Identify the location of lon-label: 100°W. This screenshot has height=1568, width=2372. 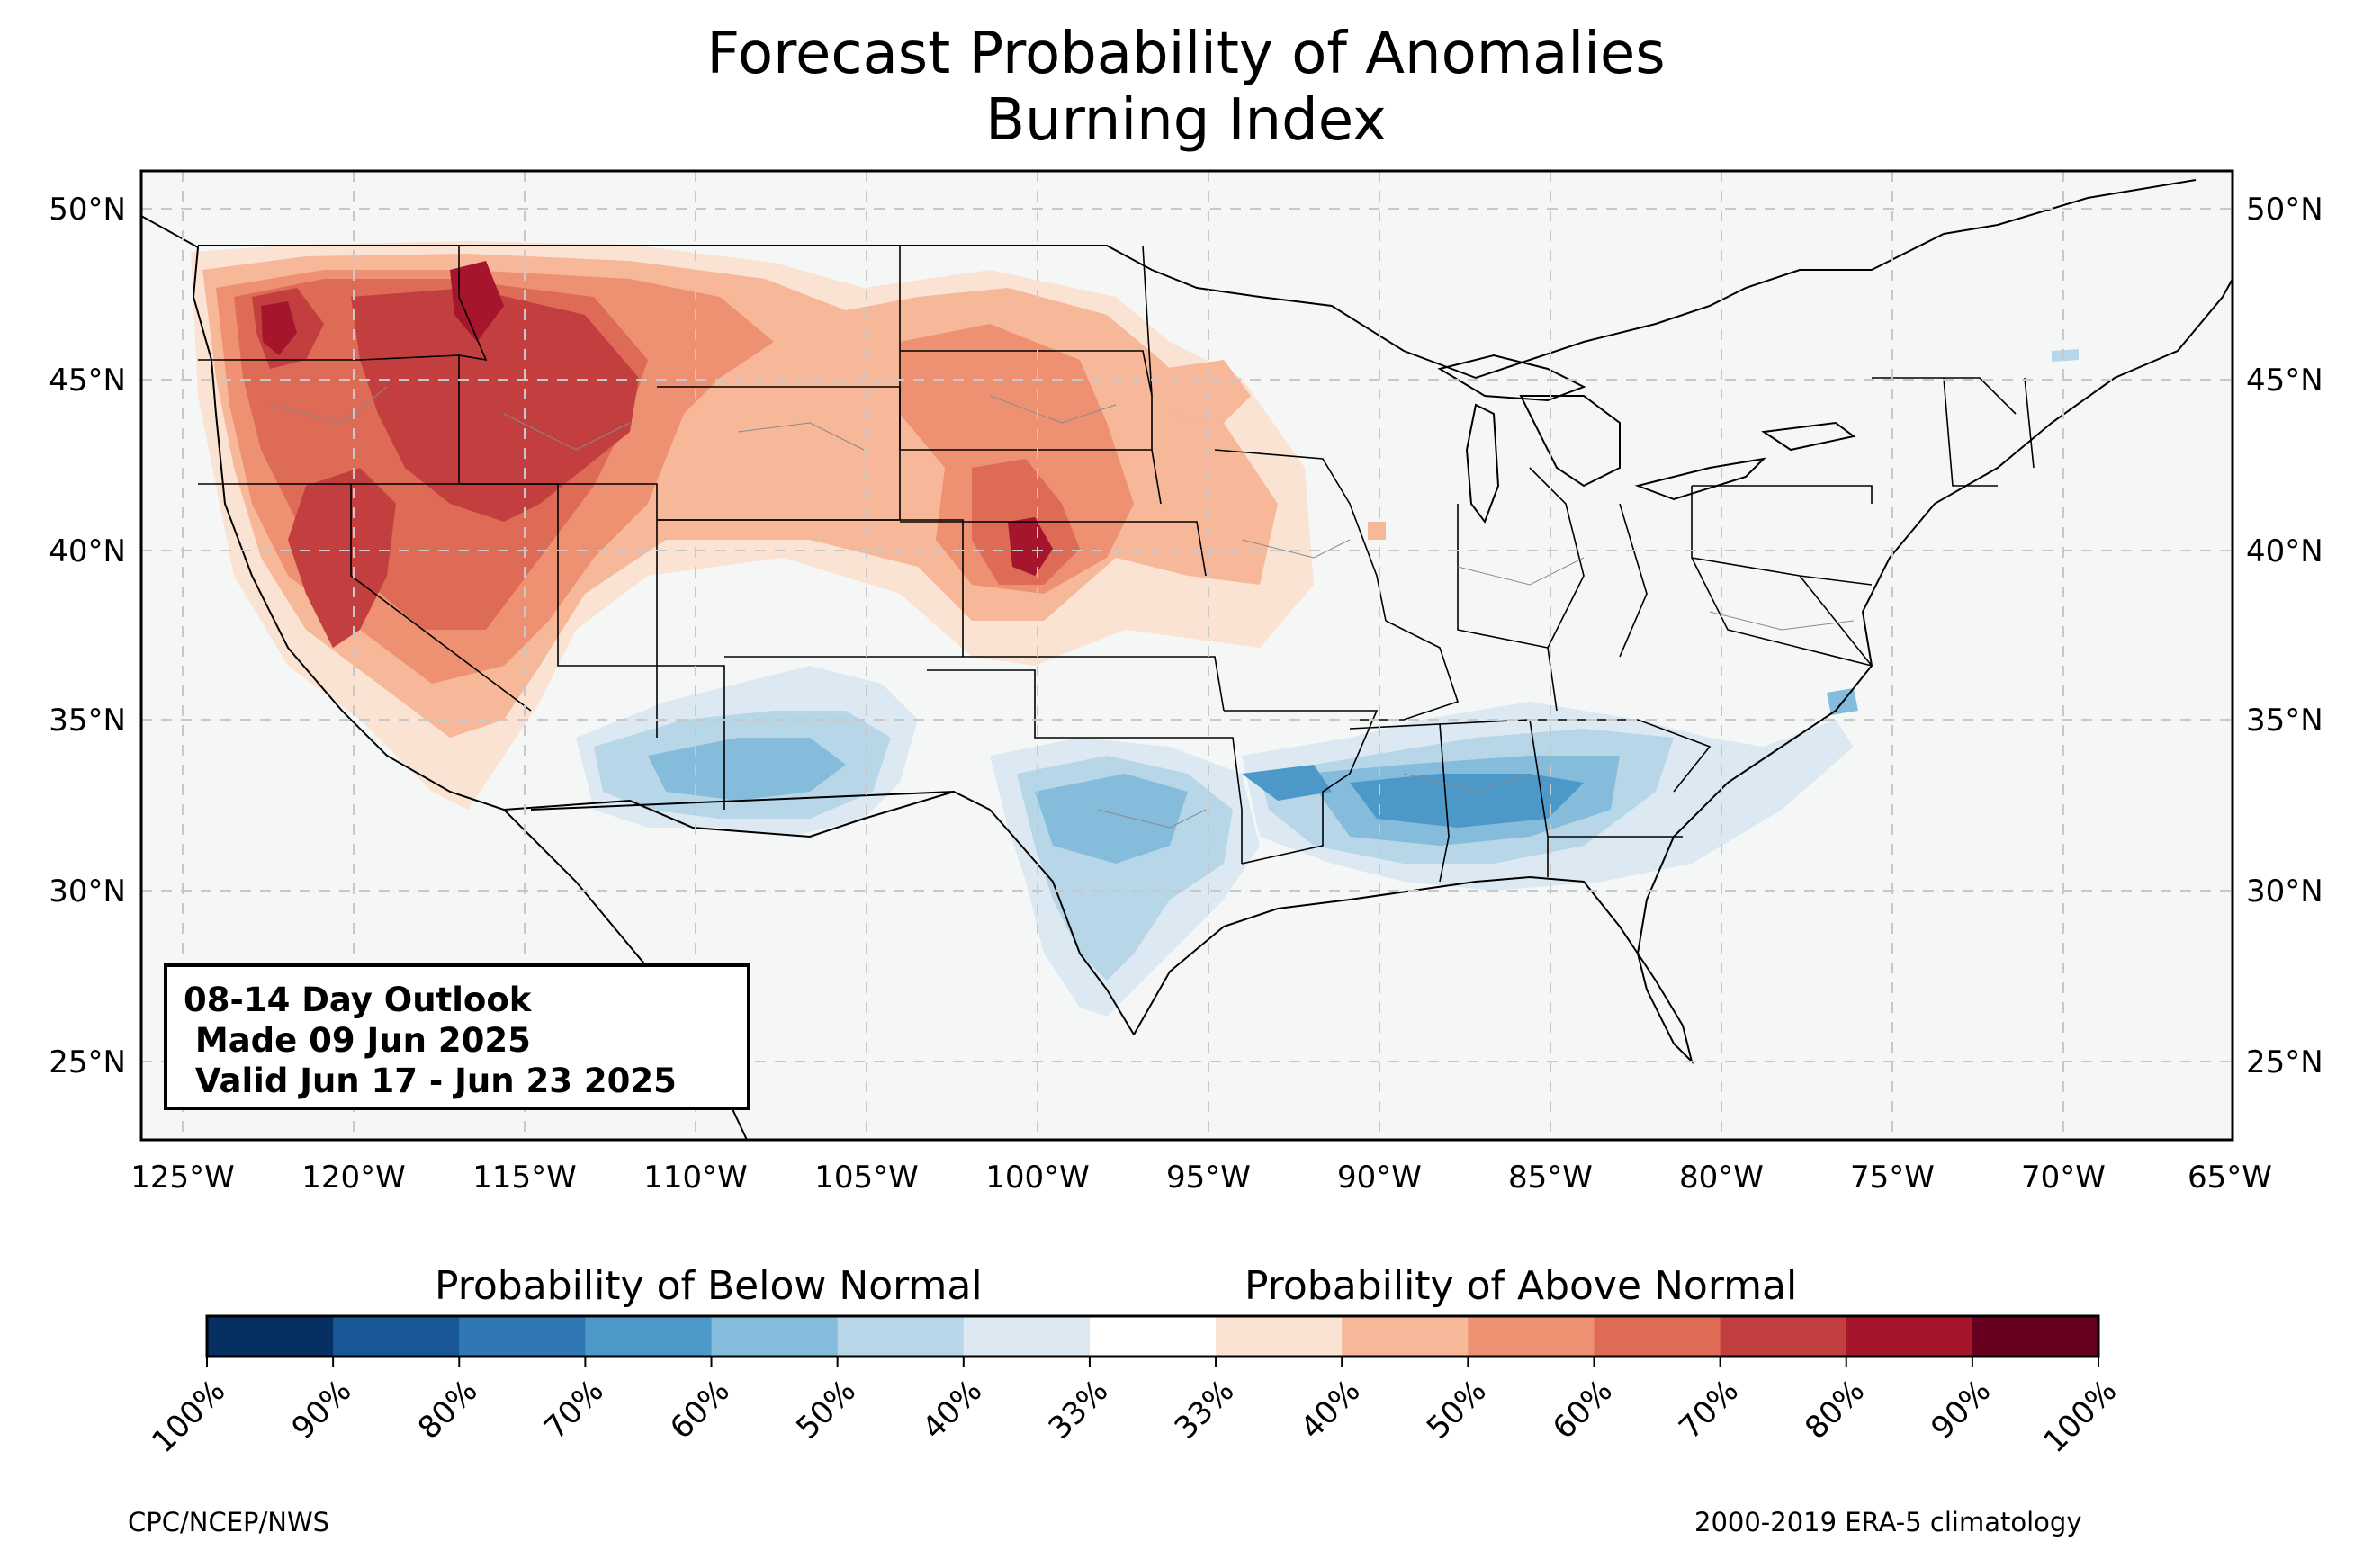
(1037, 1178).